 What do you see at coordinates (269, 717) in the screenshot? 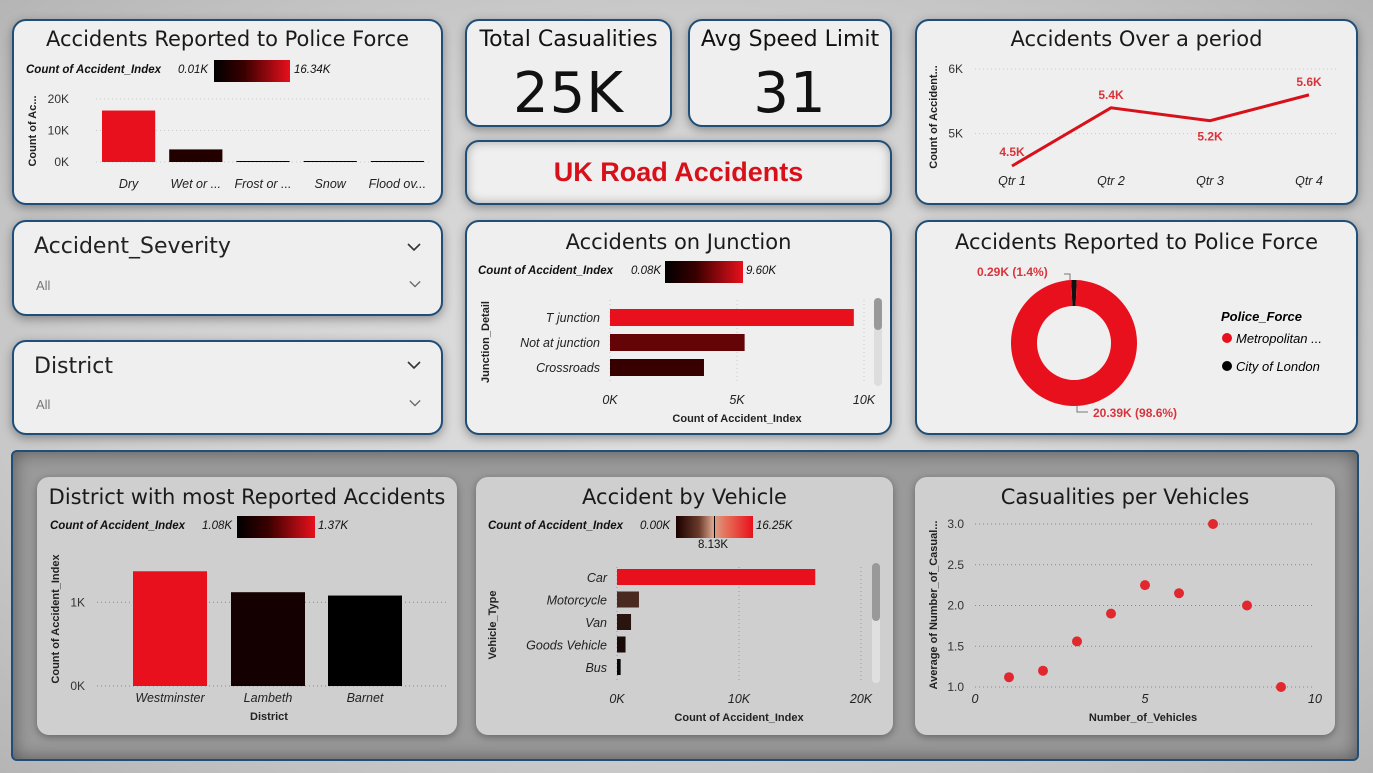
I see `x-axis-label: District` at bounding box center [269, 717].